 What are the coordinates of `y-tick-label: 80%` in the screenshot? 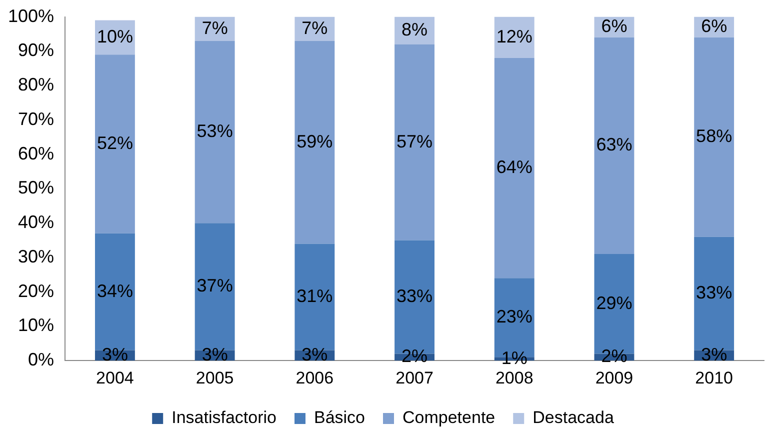 It's located at (36, 84).